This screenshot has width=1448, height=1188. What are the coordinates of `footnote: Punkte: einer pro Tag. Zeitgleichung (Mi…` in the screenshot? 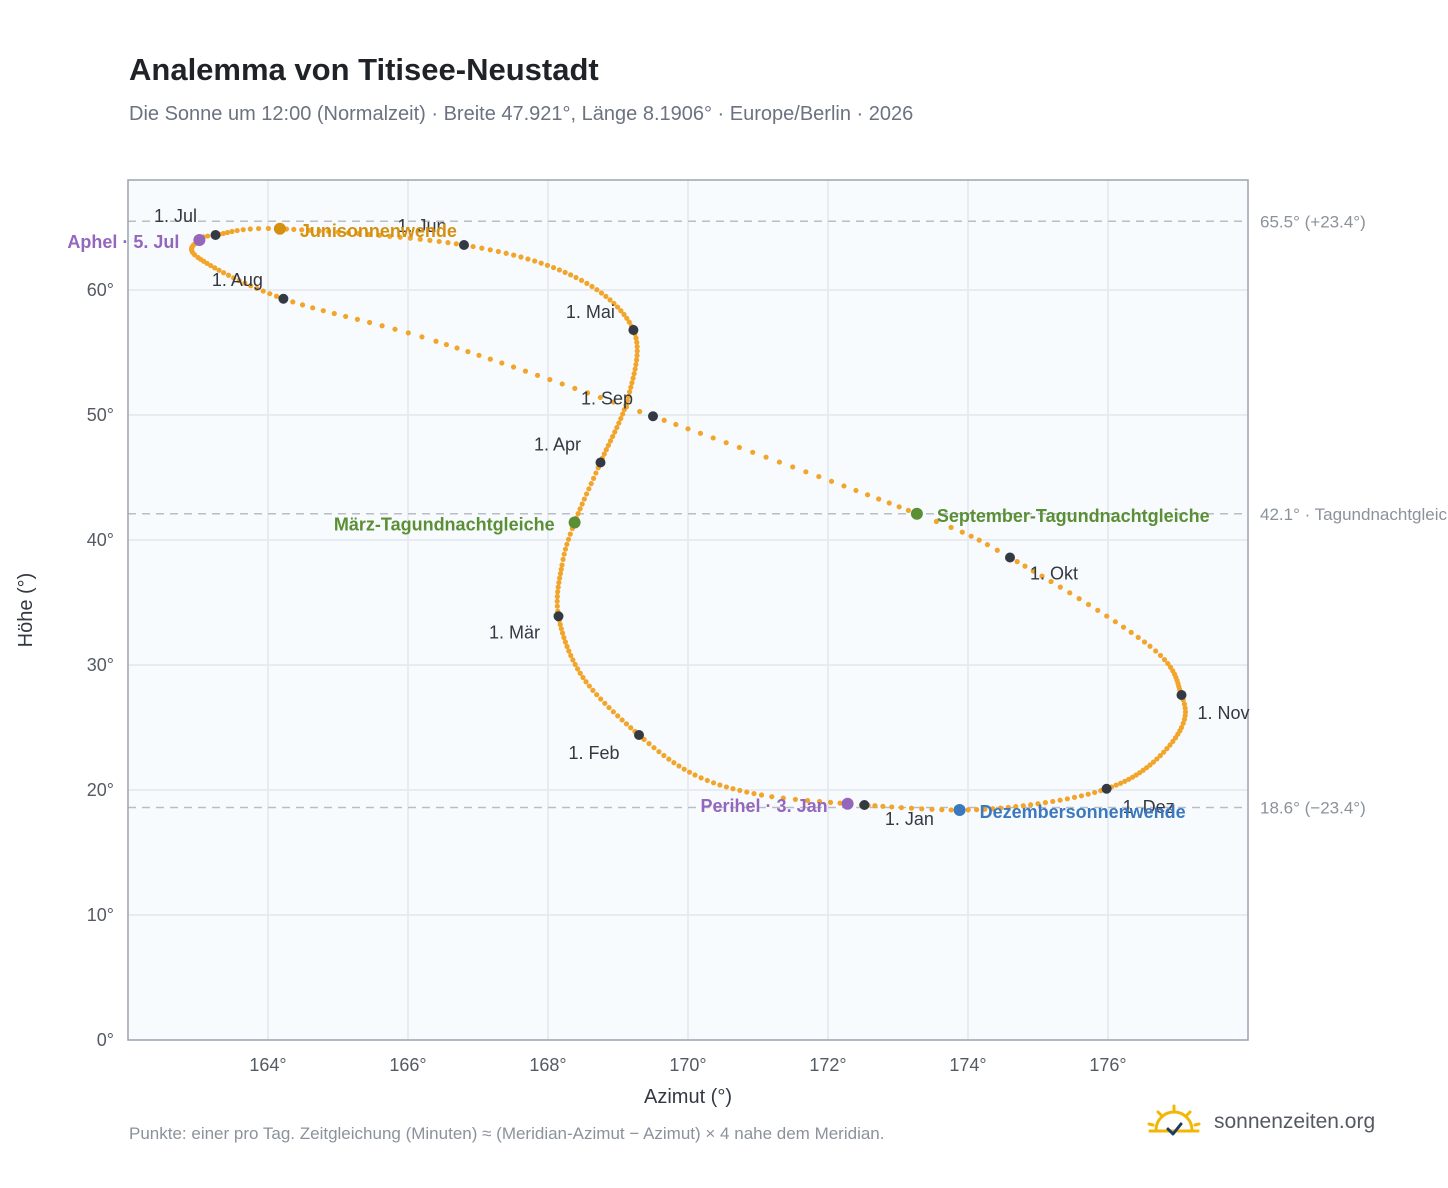 It's located at (507, 1133).